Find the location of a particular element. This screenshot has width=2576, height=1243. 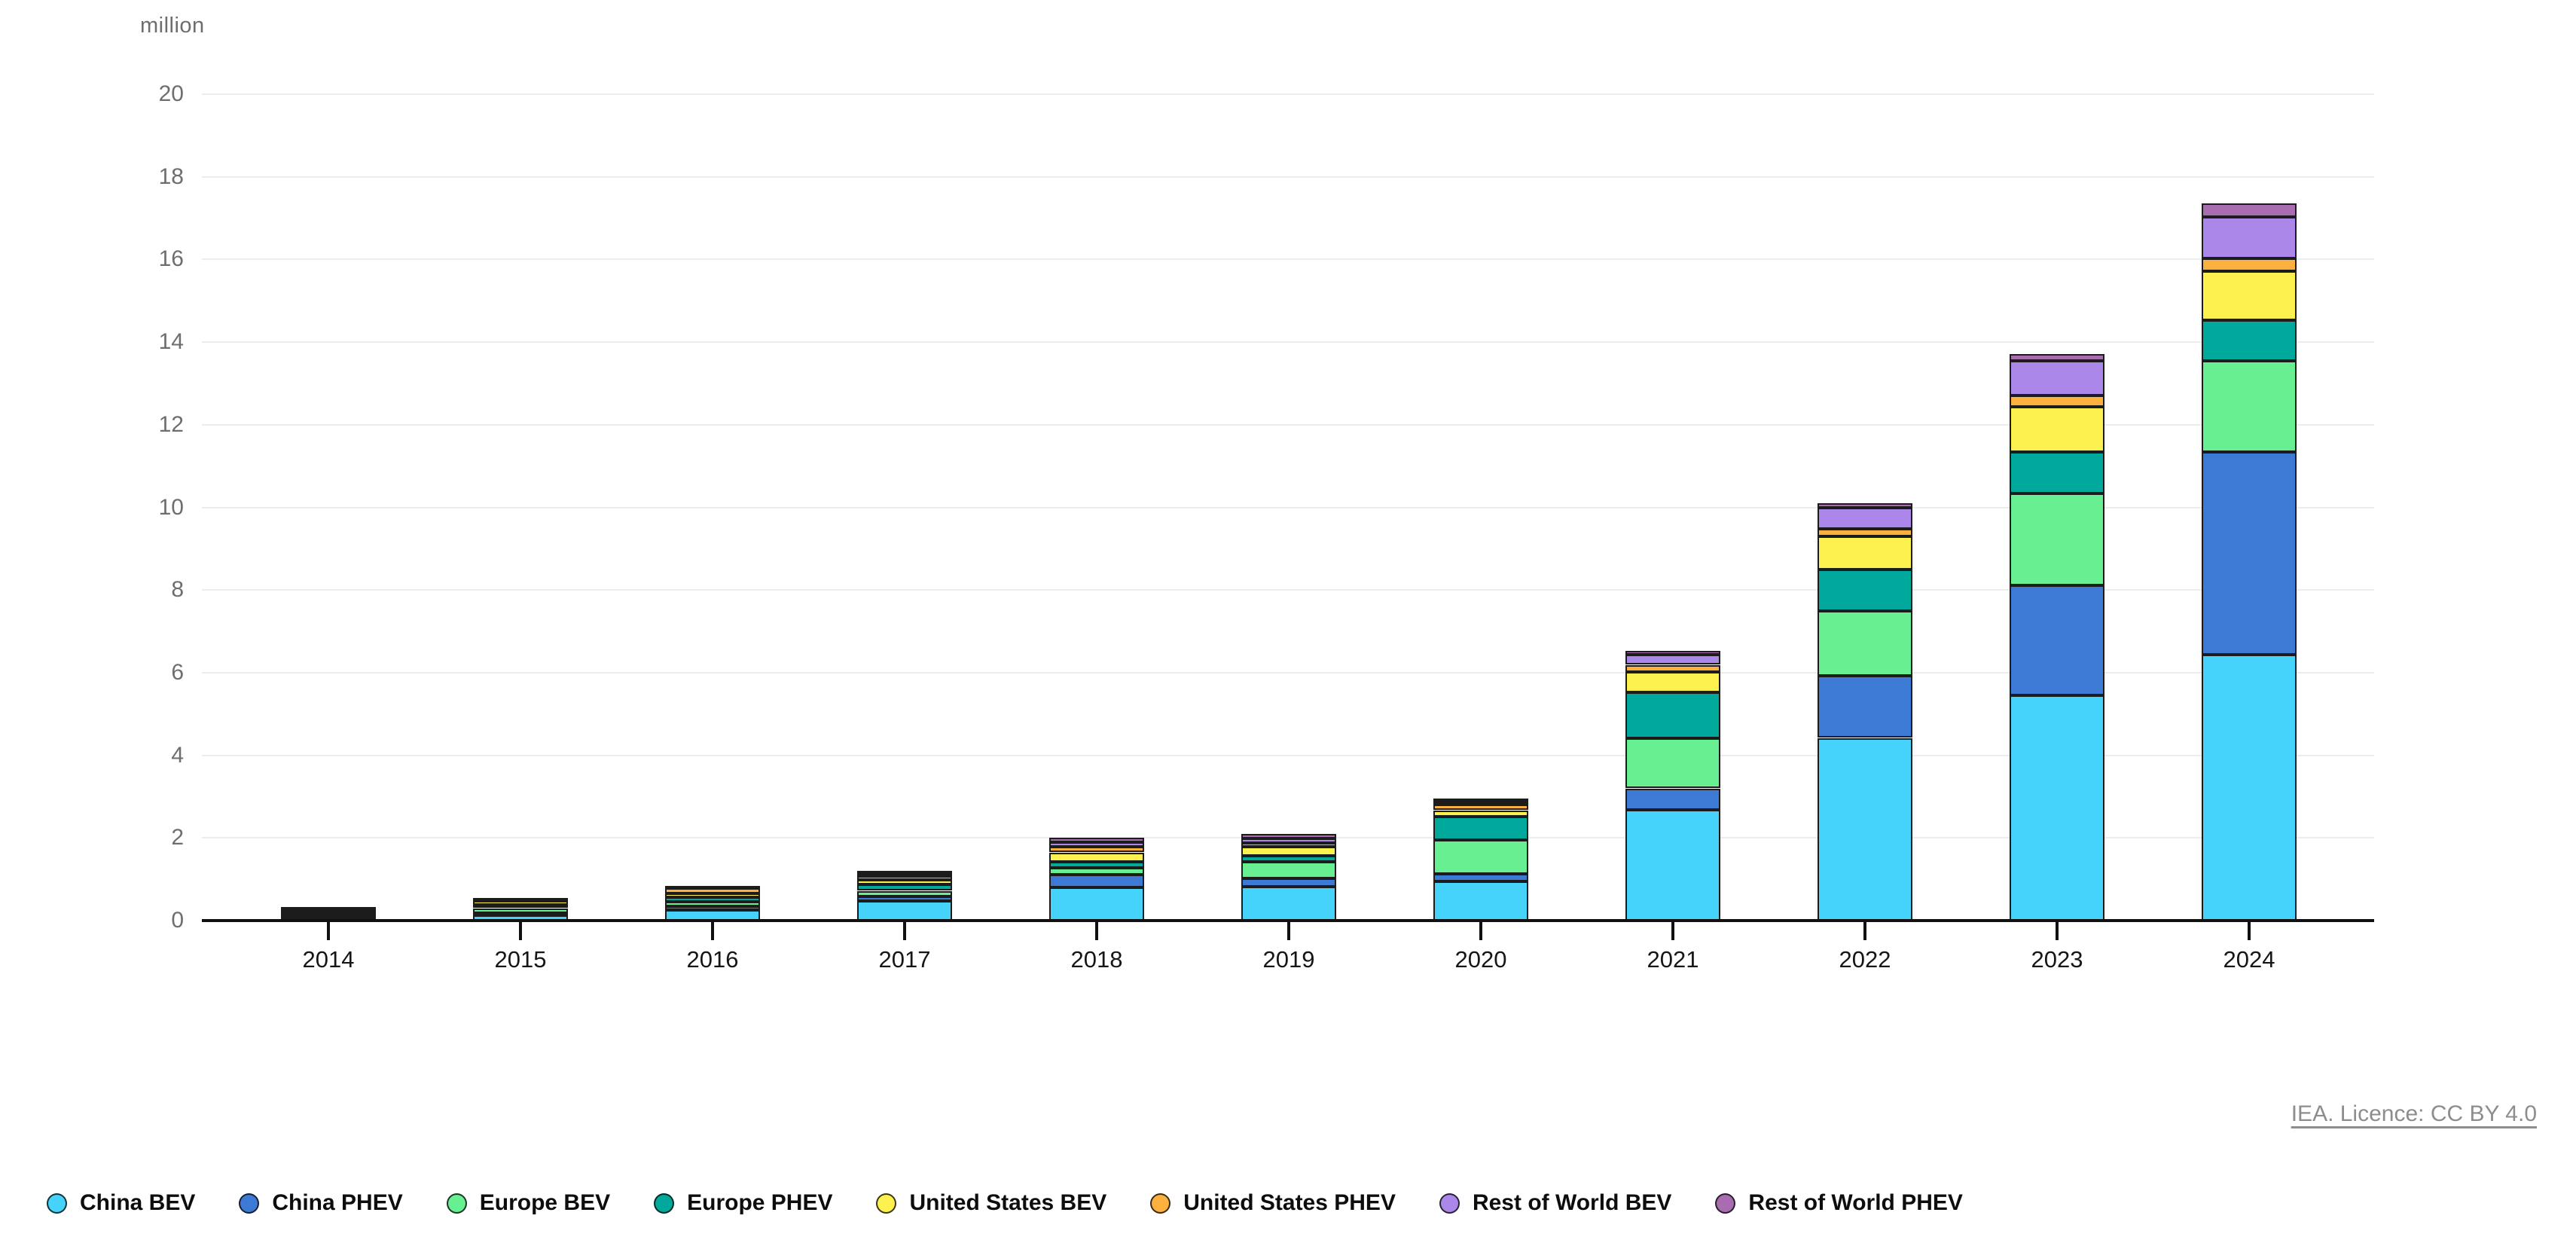

legend-item: China BEV is located at coordinates (121, 1203).